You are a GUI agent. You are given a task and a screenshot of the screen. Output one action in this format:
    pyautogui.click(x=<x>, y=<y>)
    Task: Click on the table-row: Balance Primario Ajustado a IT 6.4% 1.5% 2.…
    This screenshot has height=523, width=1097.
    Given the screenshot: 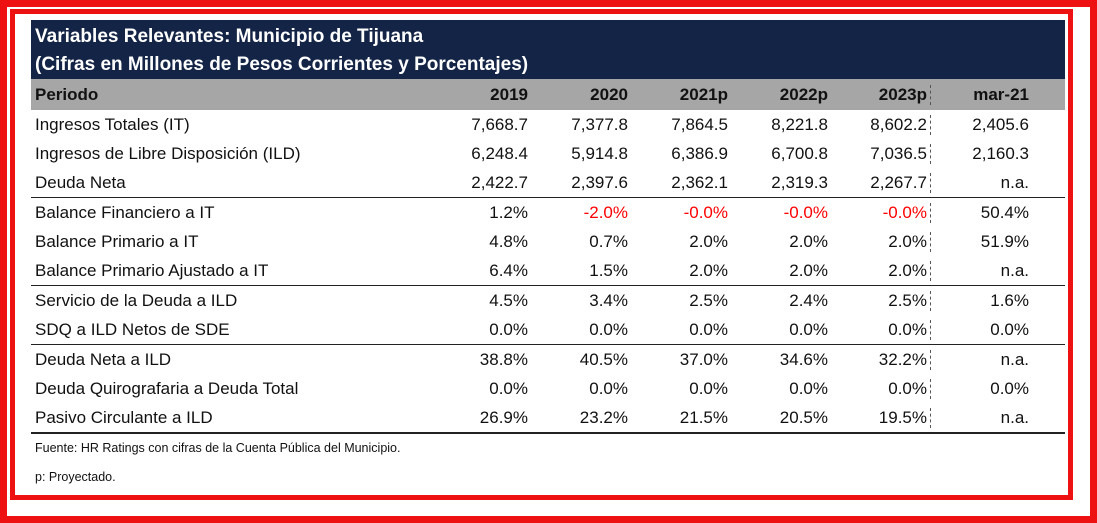 What is the action you would take?
    pyautogui.click(x=548, y=270)
    